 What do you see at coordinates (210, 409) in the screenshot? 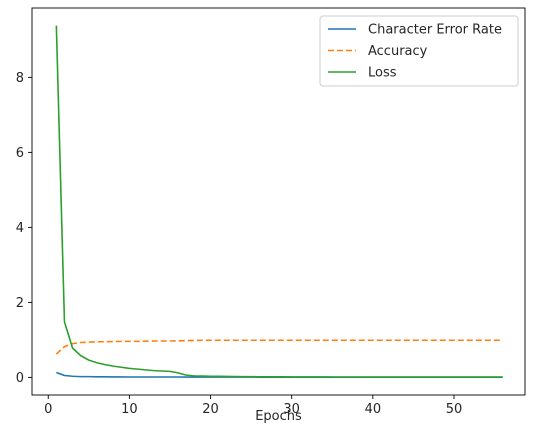
I see `x-tick-label: 20` at bounding box center [210, 409].